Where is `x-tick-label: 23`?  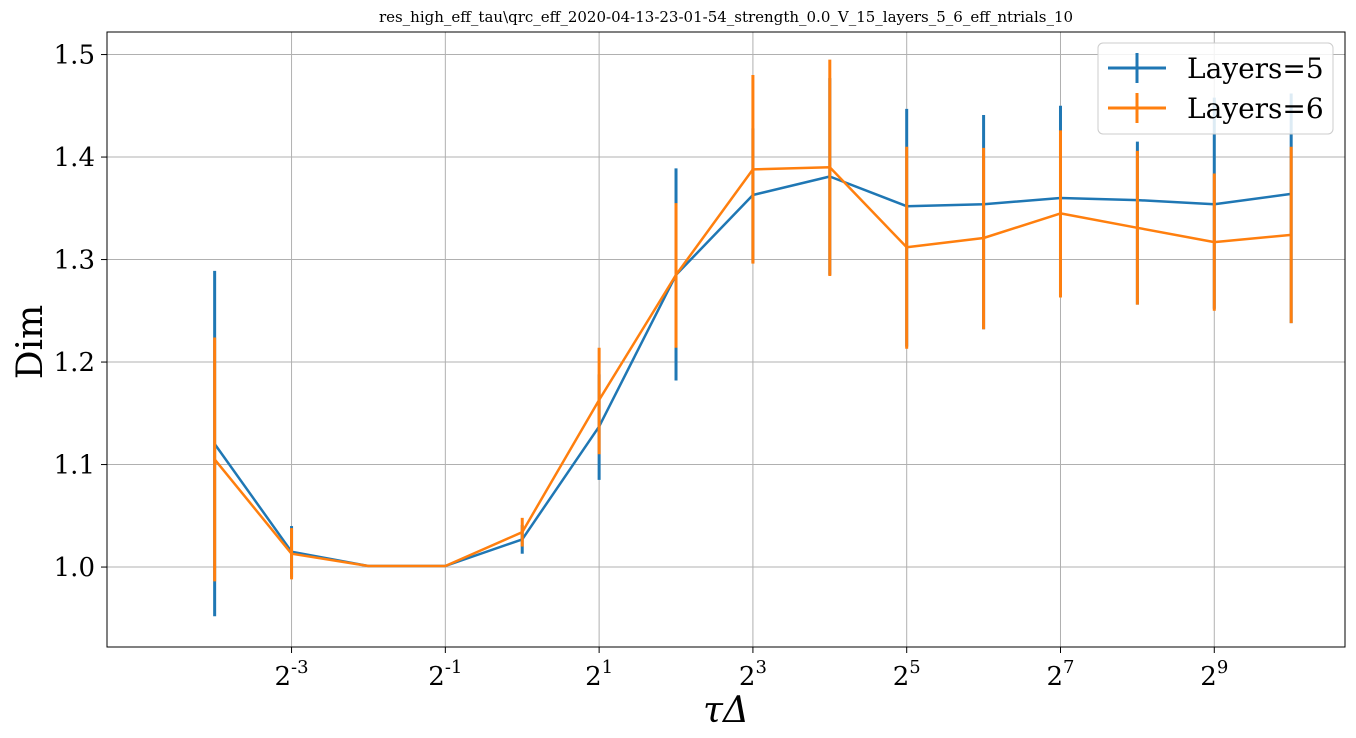
x-tick-label: 23 is located at coordinates (753, 674).